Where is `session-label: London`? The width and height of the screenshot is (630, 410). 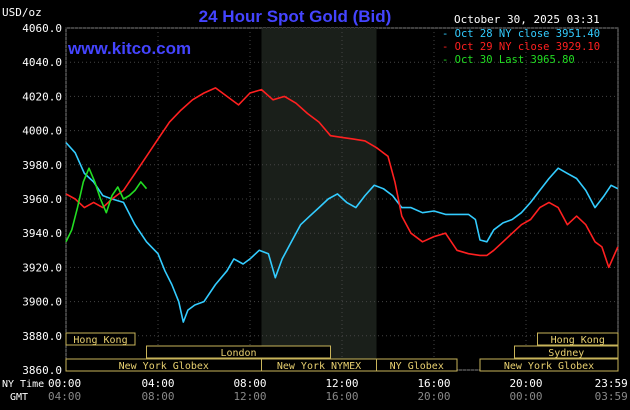
session-label: London is located at coordinates (238, 353).